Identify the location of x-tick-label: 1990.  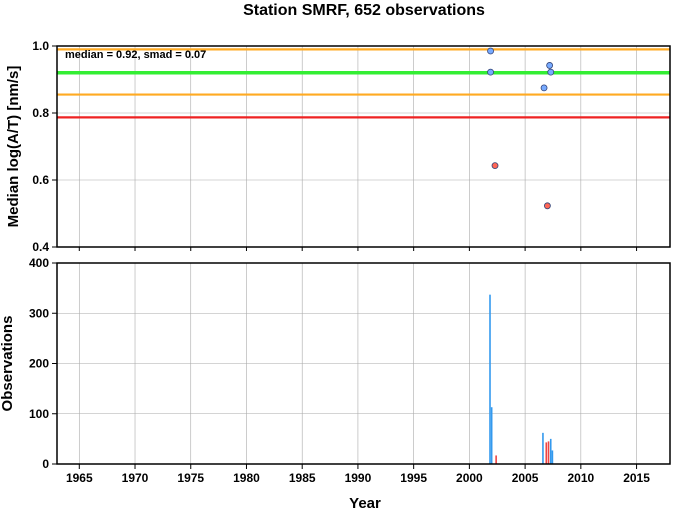
(358, 478).